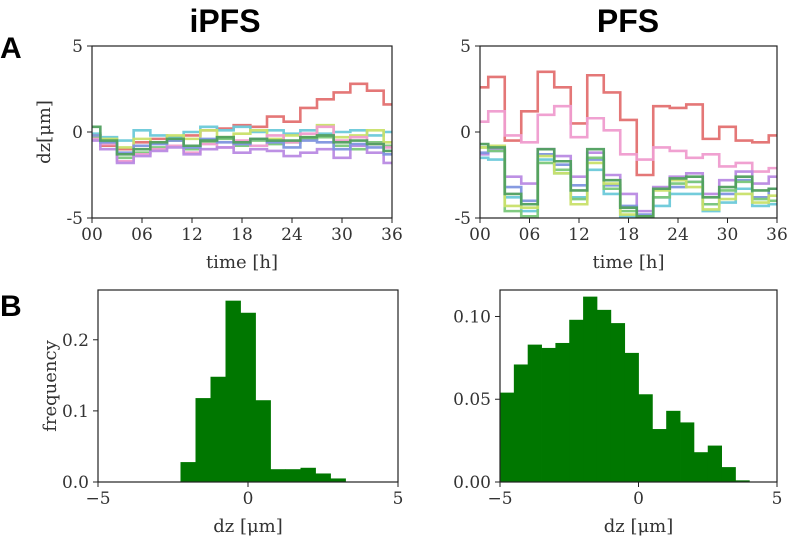 This screenshot has height=549, width=797. Describe the element at coordinates (75, 483) in the screenshot. I see `y-tick-label: 0.0` at that location.